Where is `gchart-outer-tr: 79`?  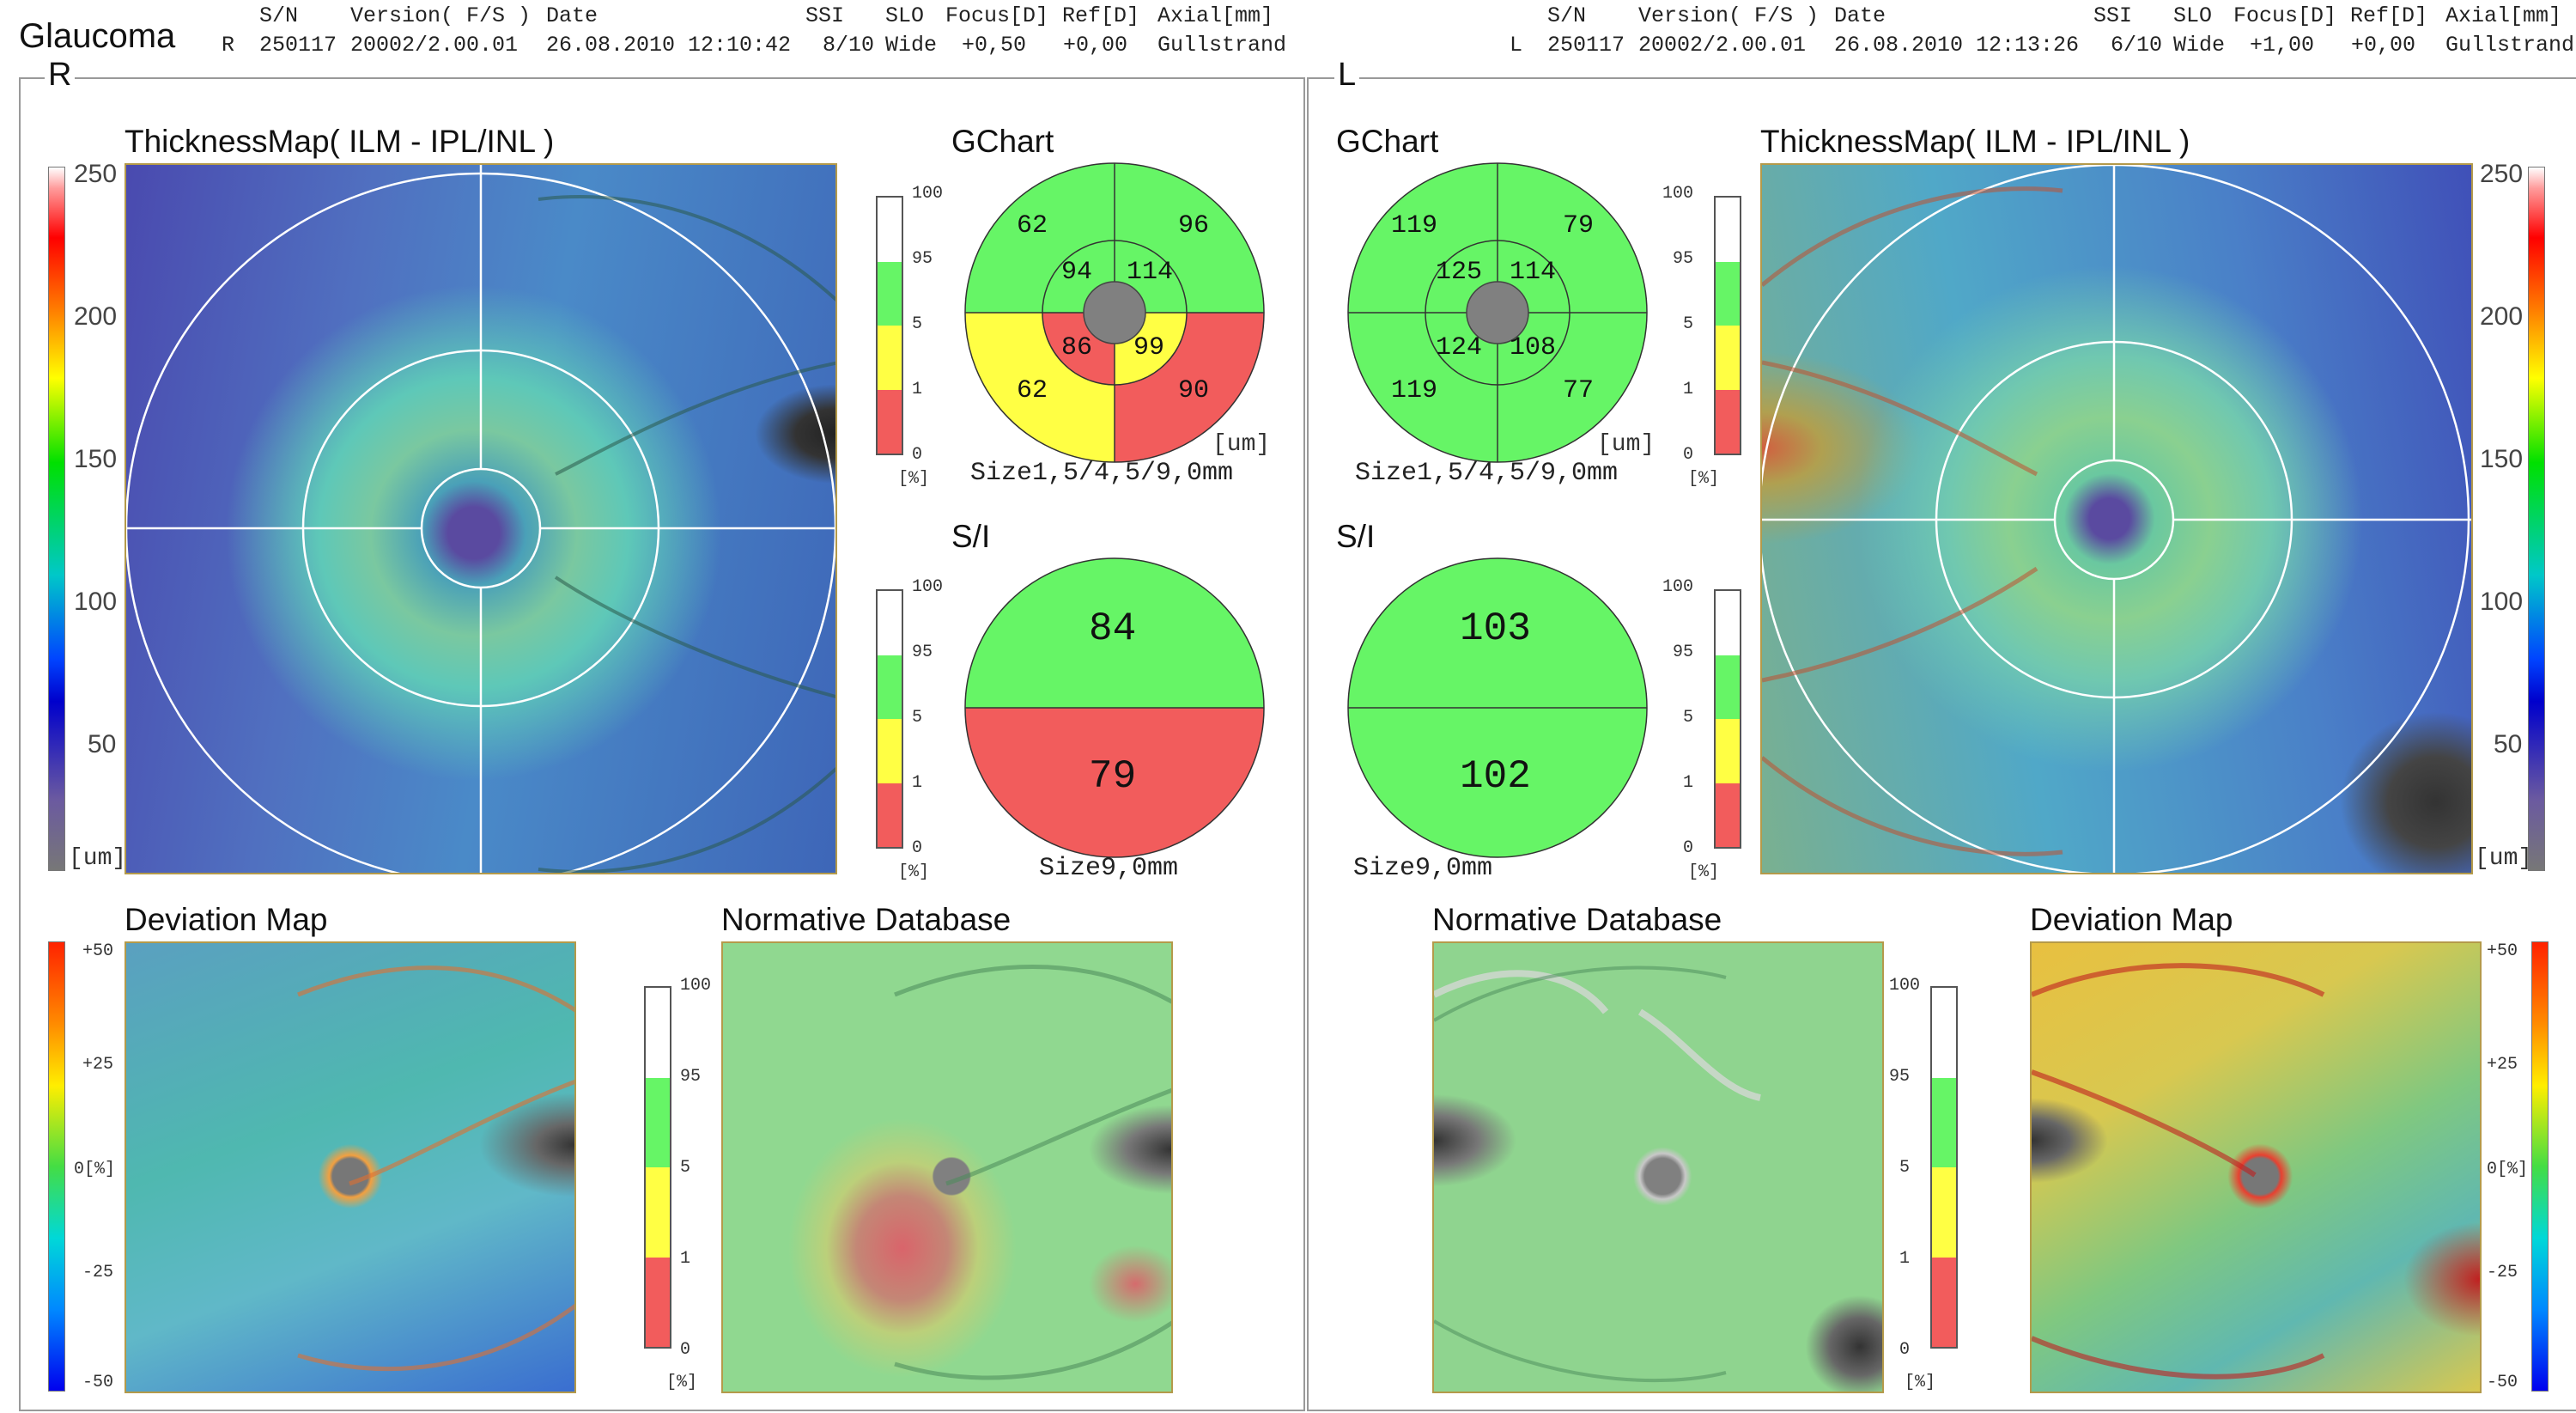 gchart-outer-tr: 79 is located at coordinates (1579, 226).